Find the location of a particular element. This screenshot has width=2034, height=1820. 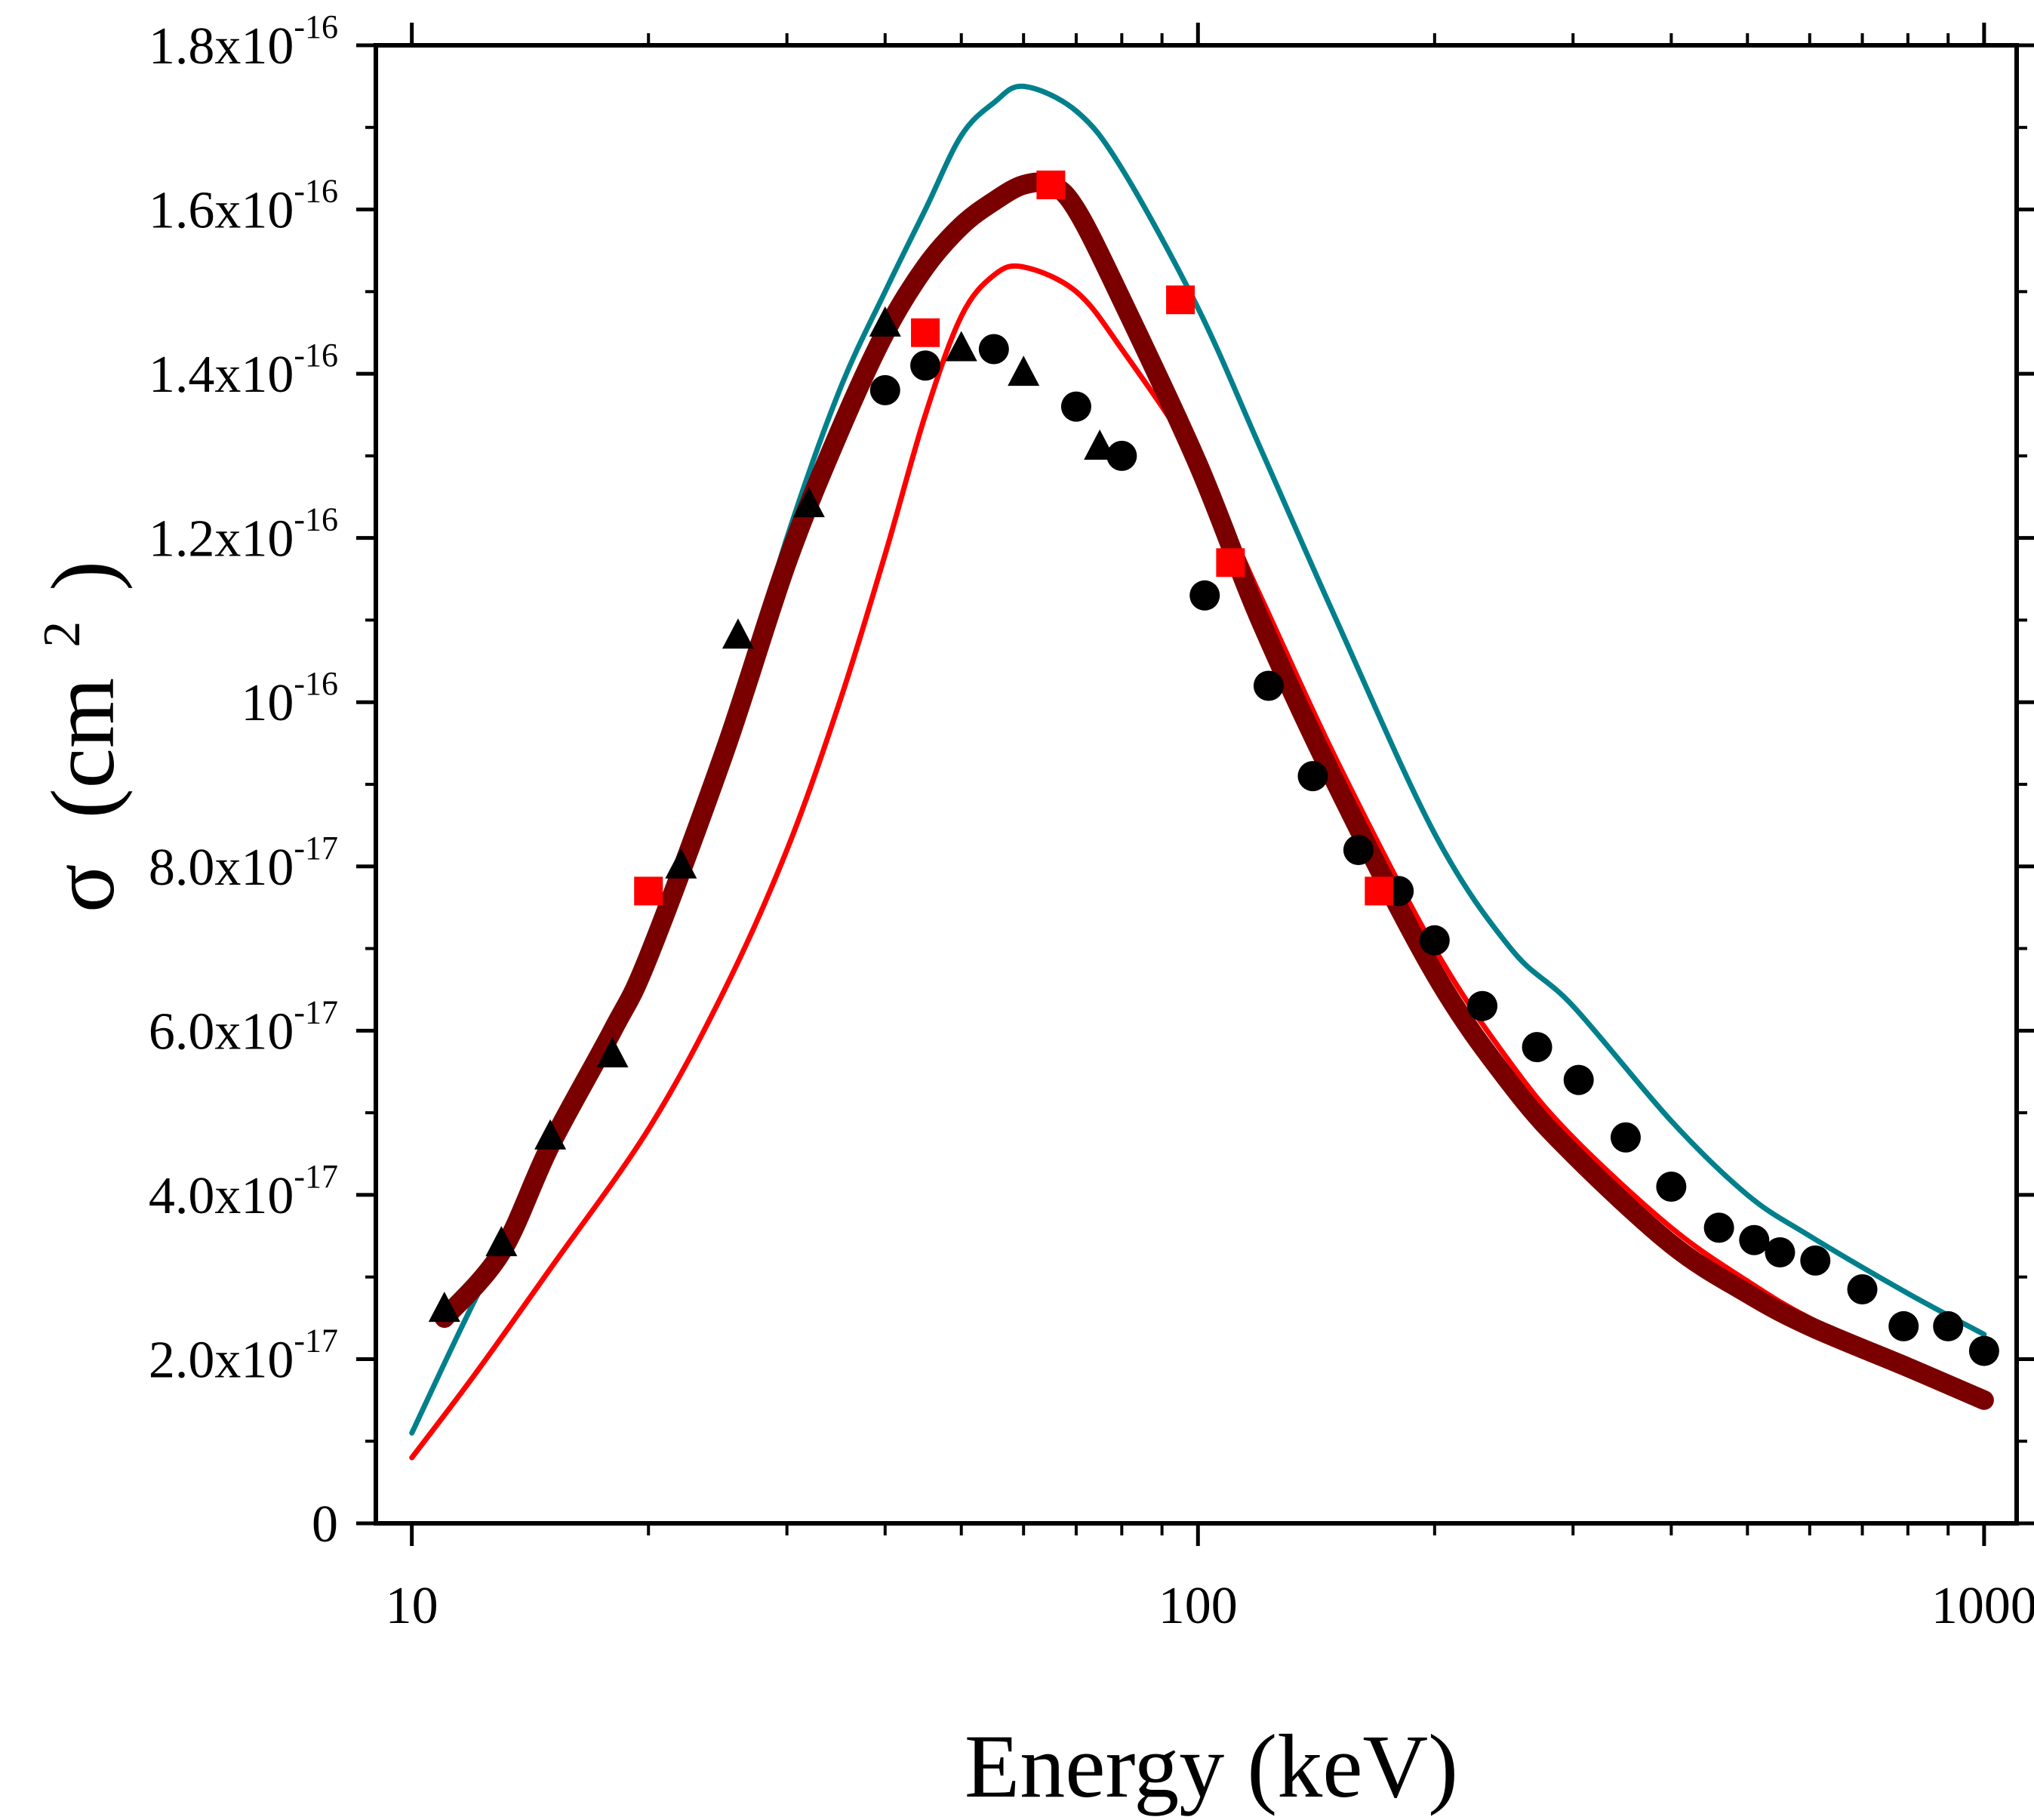

y-tick-label: 0 is located at coordinates (325, 1524).